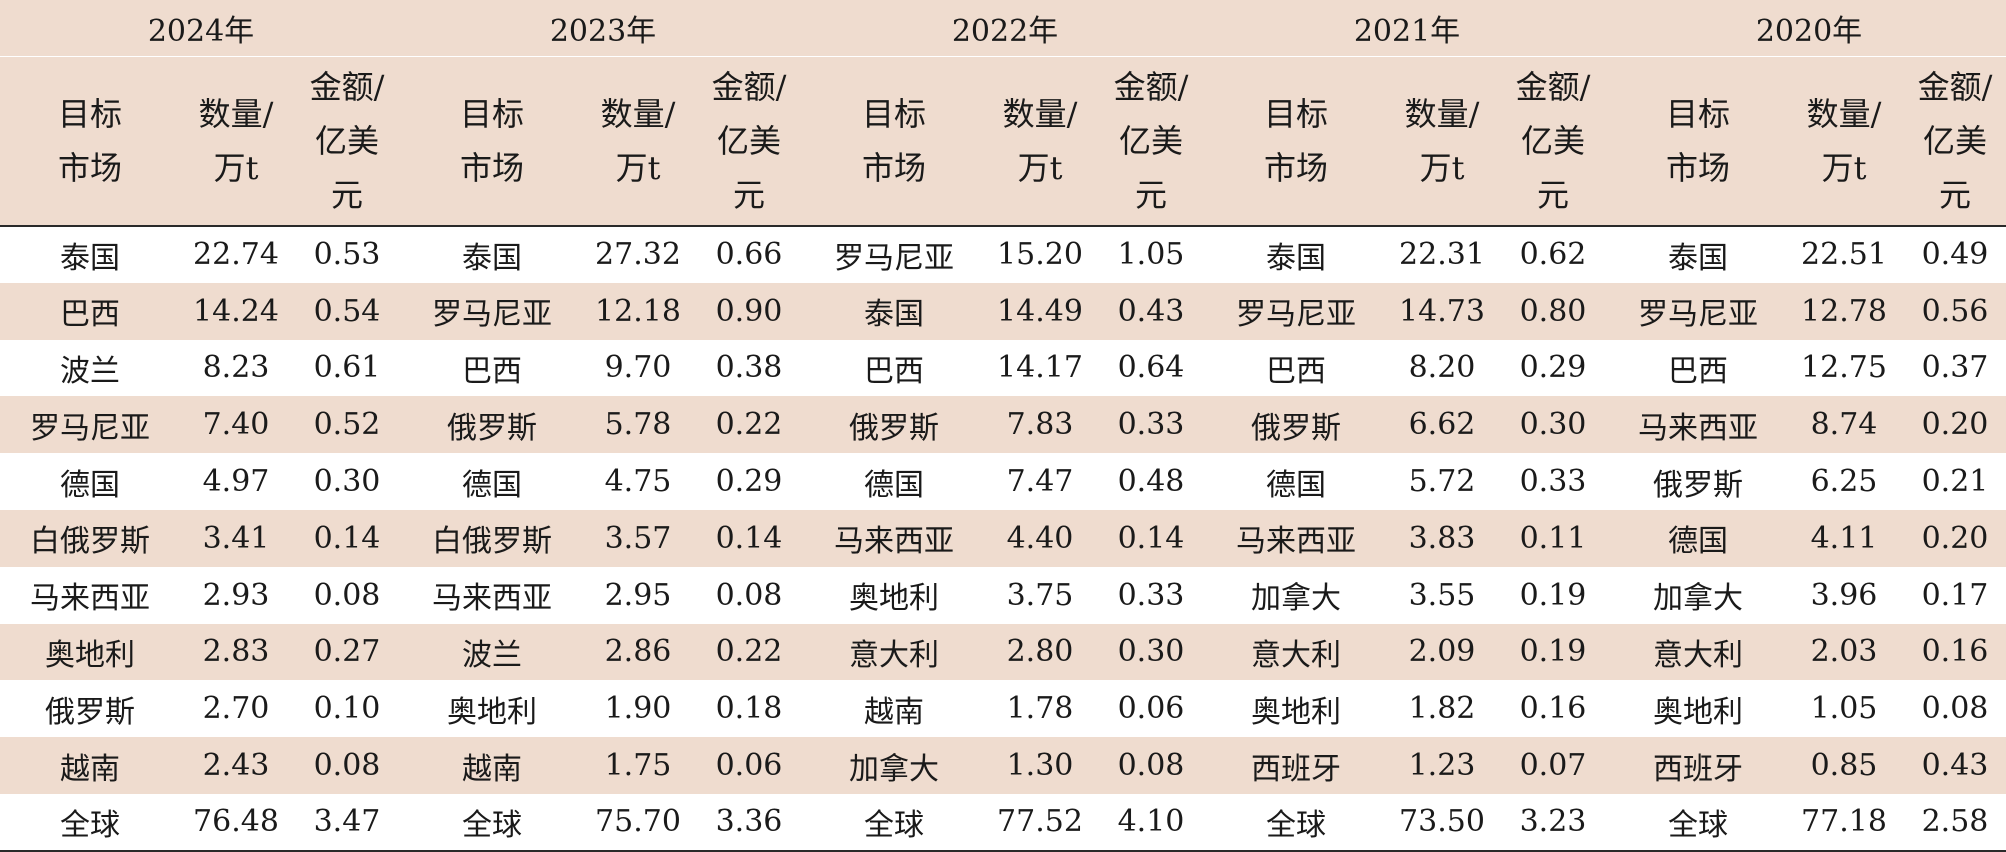 This screenshot has width=2006, height=852. Describe the element at coordinates (236, 765) in the screenshot. I see `quantity-cell: 2.43` at that location.